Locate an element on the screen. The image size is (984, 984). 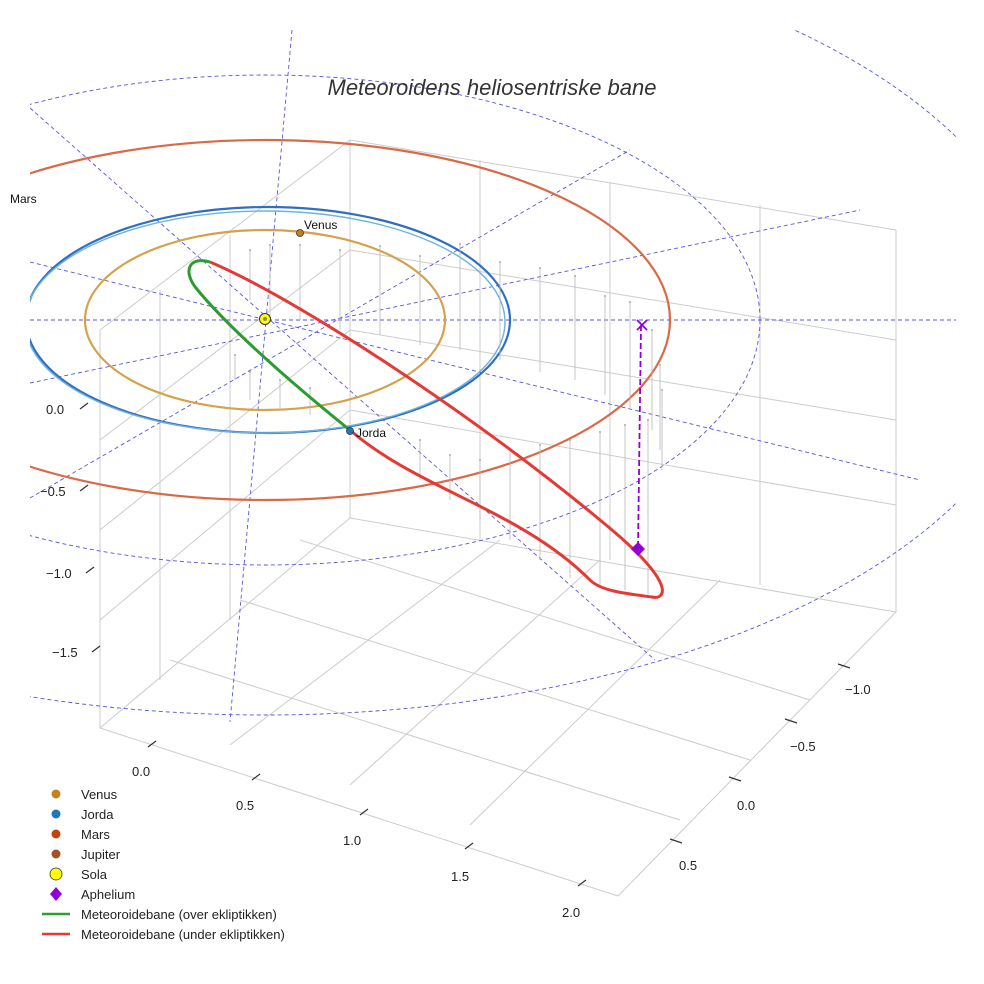
aphelion-marker is located at coordinates (638, 549).